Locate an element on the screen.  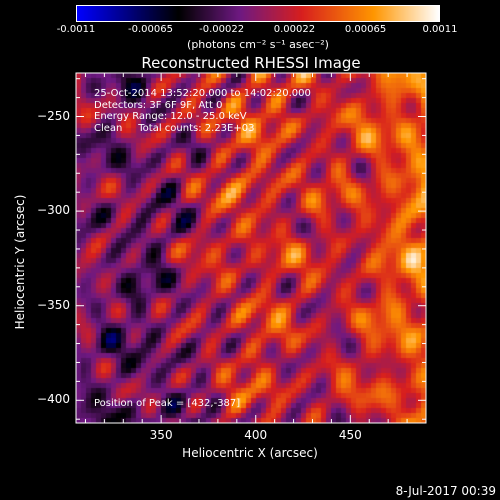
colorbar-label: (photons cm⁻² s⁻¹ asec⁻²) is located at coordinates (258, 44).